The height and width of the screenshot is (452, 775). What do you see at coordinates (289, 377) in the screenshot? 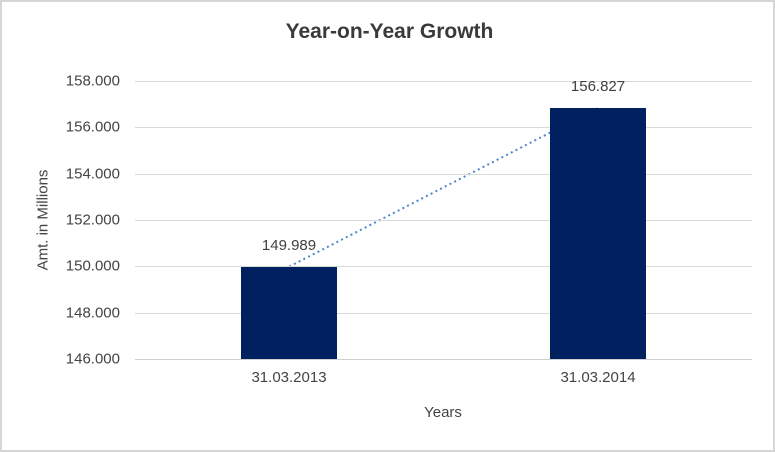
I see `x-axis-tick-label: 31.03.2013` at bounding box center [289, 377].